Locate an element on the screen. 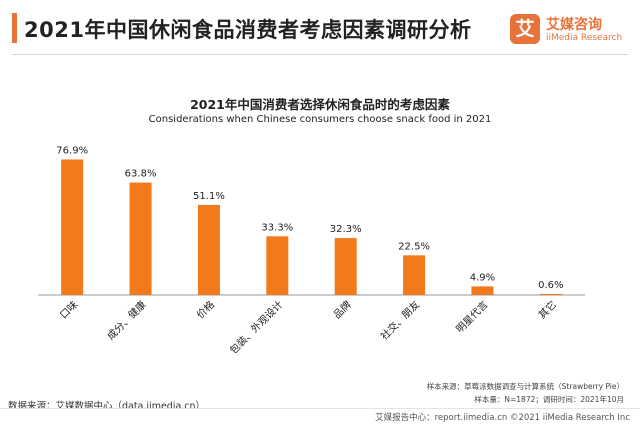  brand-logo: 艾 艾媒咨询 iiMedia Research is located at coordinates (569, 30).